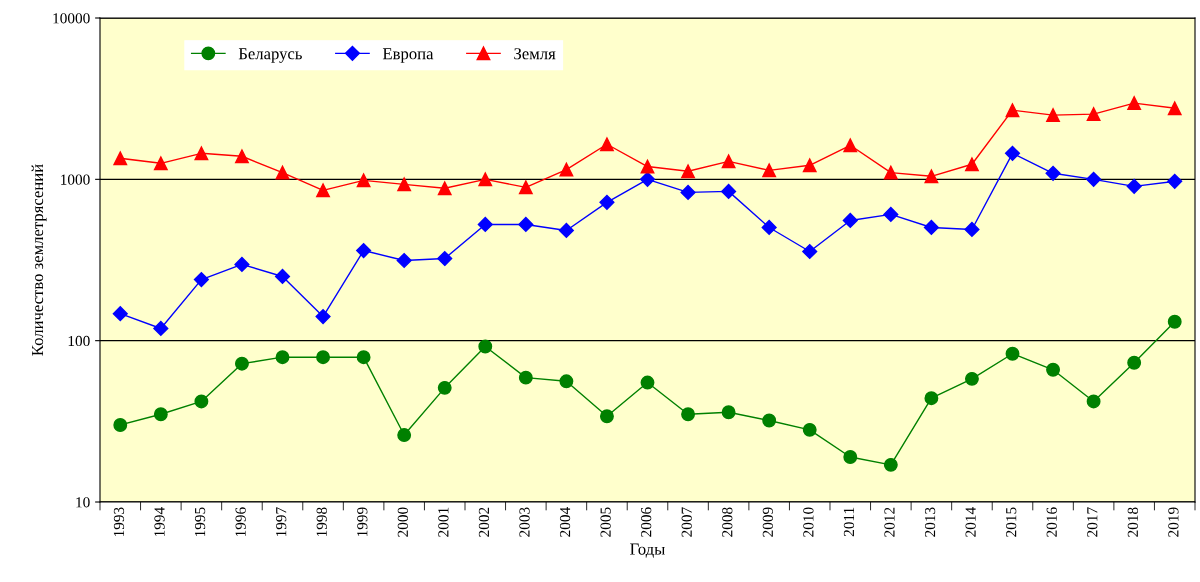 The width and height of the screenshot is (1200, 582). I want to click on x-tick-label: 2010, so click(808, 522).